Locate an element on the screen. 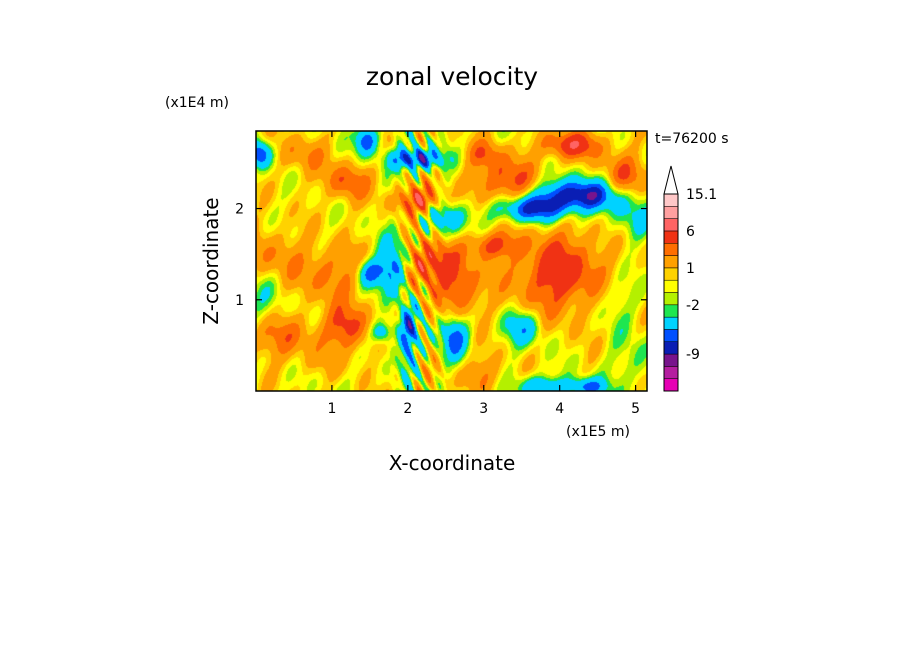  chart-title: zonal velocity is located at coordinates (452, 76).